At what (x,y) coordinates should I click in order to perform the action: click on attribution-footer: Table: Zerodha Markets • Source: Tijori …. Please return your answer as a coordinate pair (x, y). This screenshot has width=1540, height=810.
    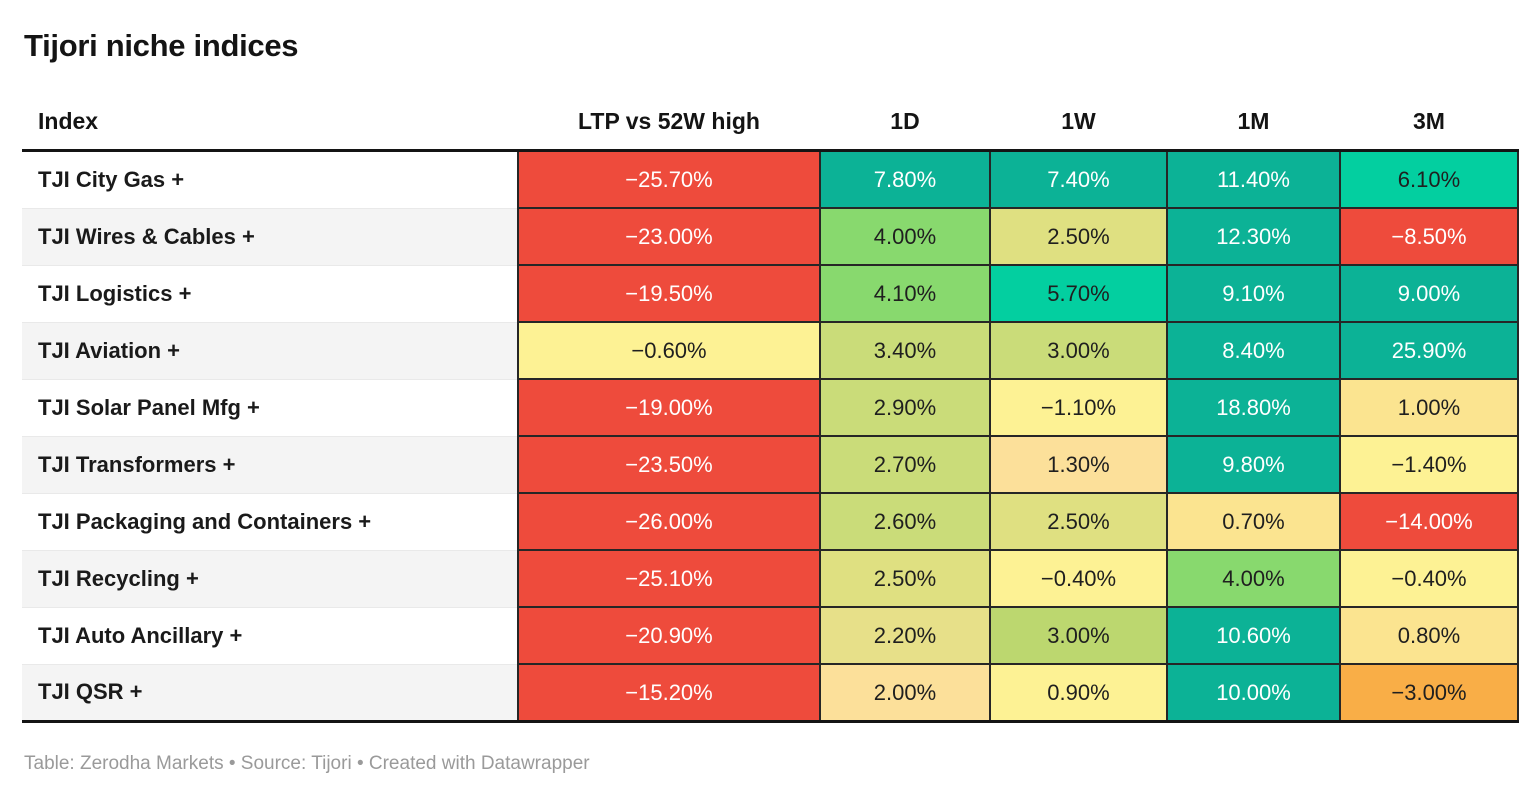
    Looking at the image, I should click on (307, 763).